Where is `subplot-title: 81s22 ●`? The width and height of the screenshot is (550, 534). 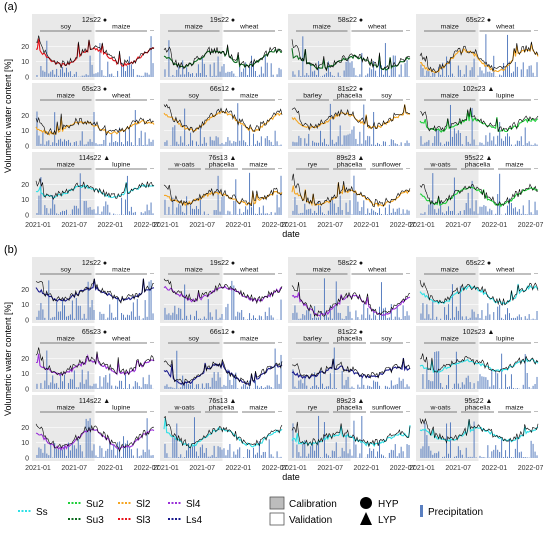
subplot-title: 81s22 ● is located at coordinates (350, 332).